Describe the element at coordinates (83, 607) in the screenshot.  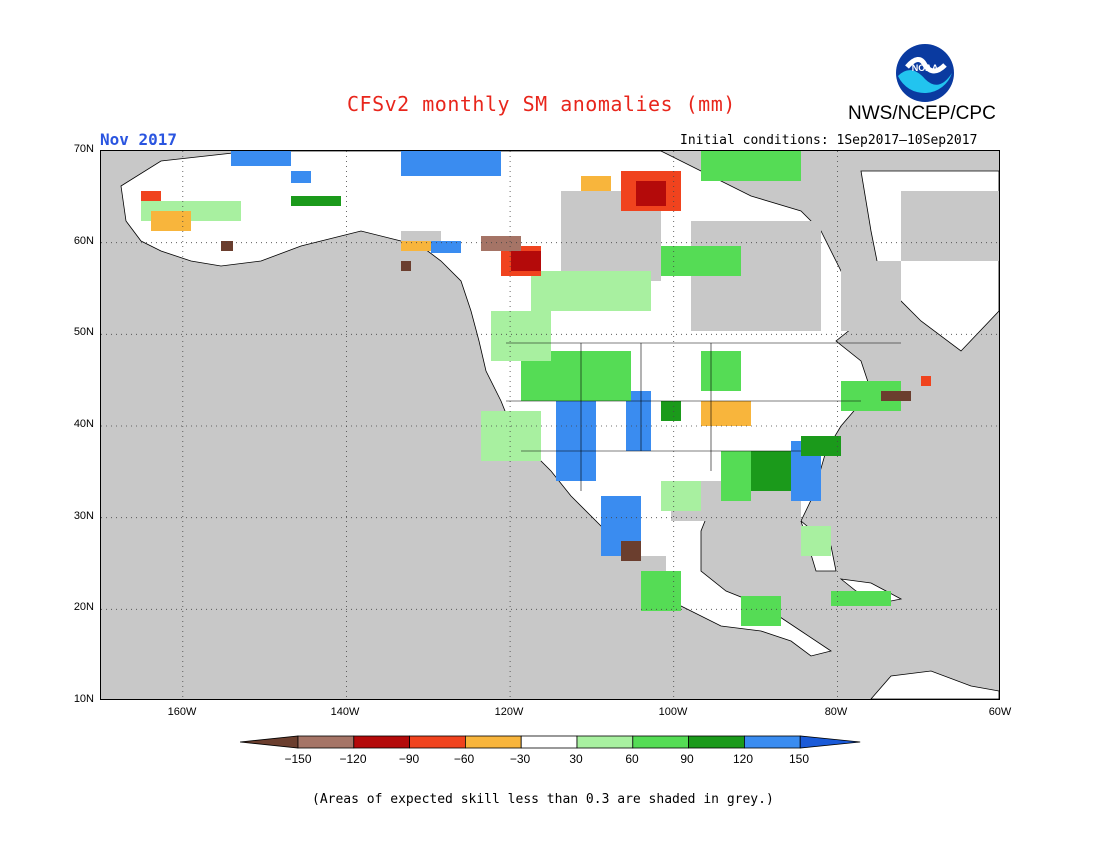
I see `lat-label-20n: 20N` at that location.